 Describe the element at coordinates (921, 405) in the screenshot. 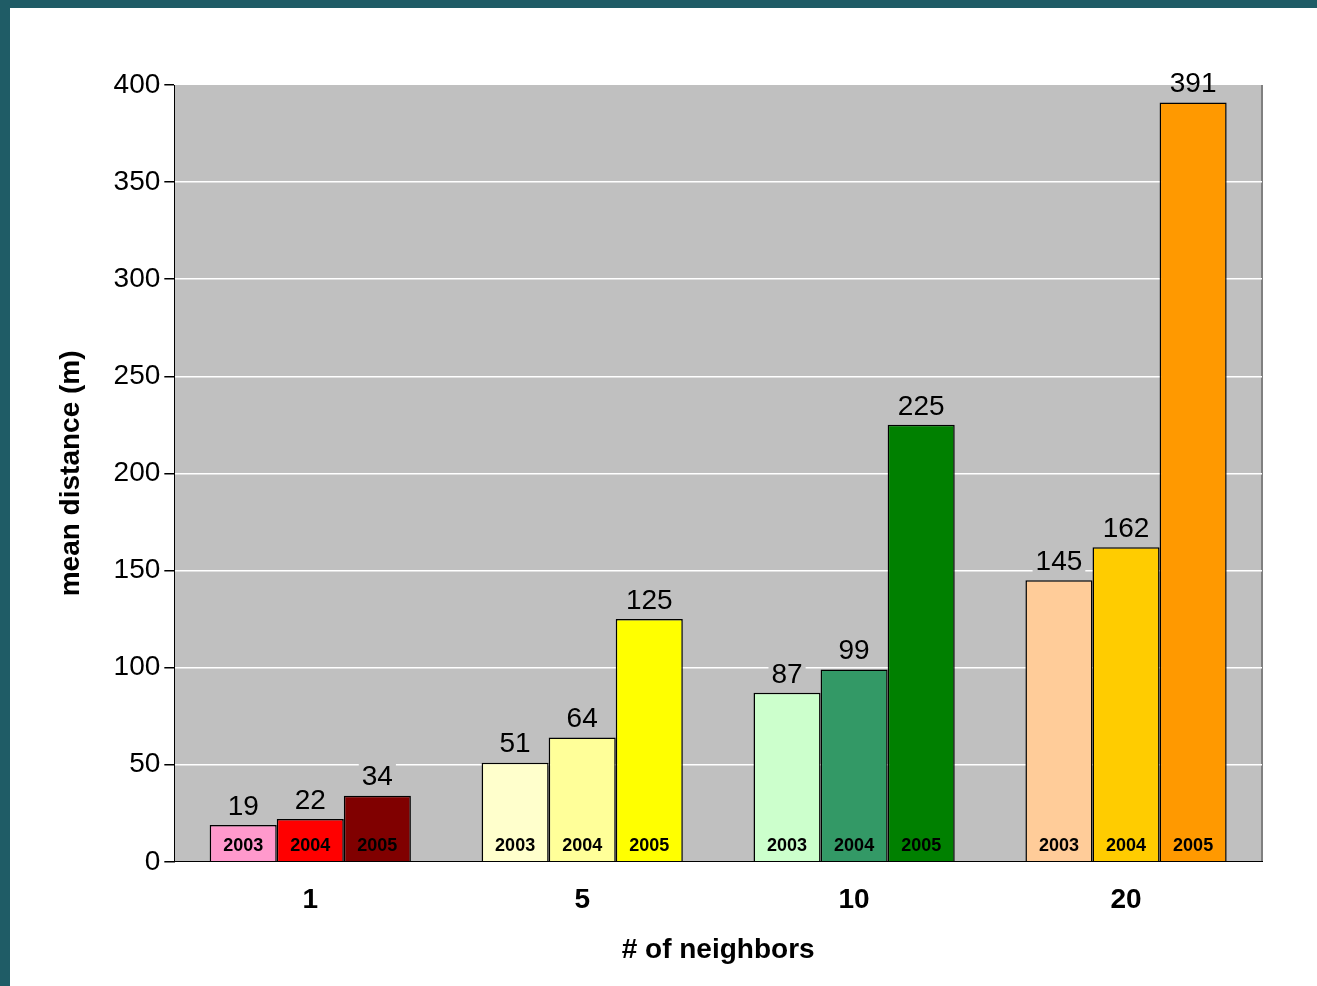

I see `data-label: 225` at that location.